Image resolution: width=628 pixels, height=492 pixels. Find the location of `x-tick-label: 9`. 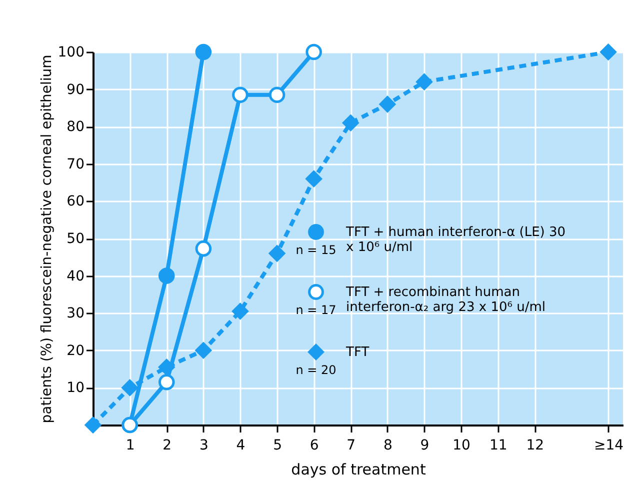

x-tick-label: 9 is located at coordinates (425, 446).